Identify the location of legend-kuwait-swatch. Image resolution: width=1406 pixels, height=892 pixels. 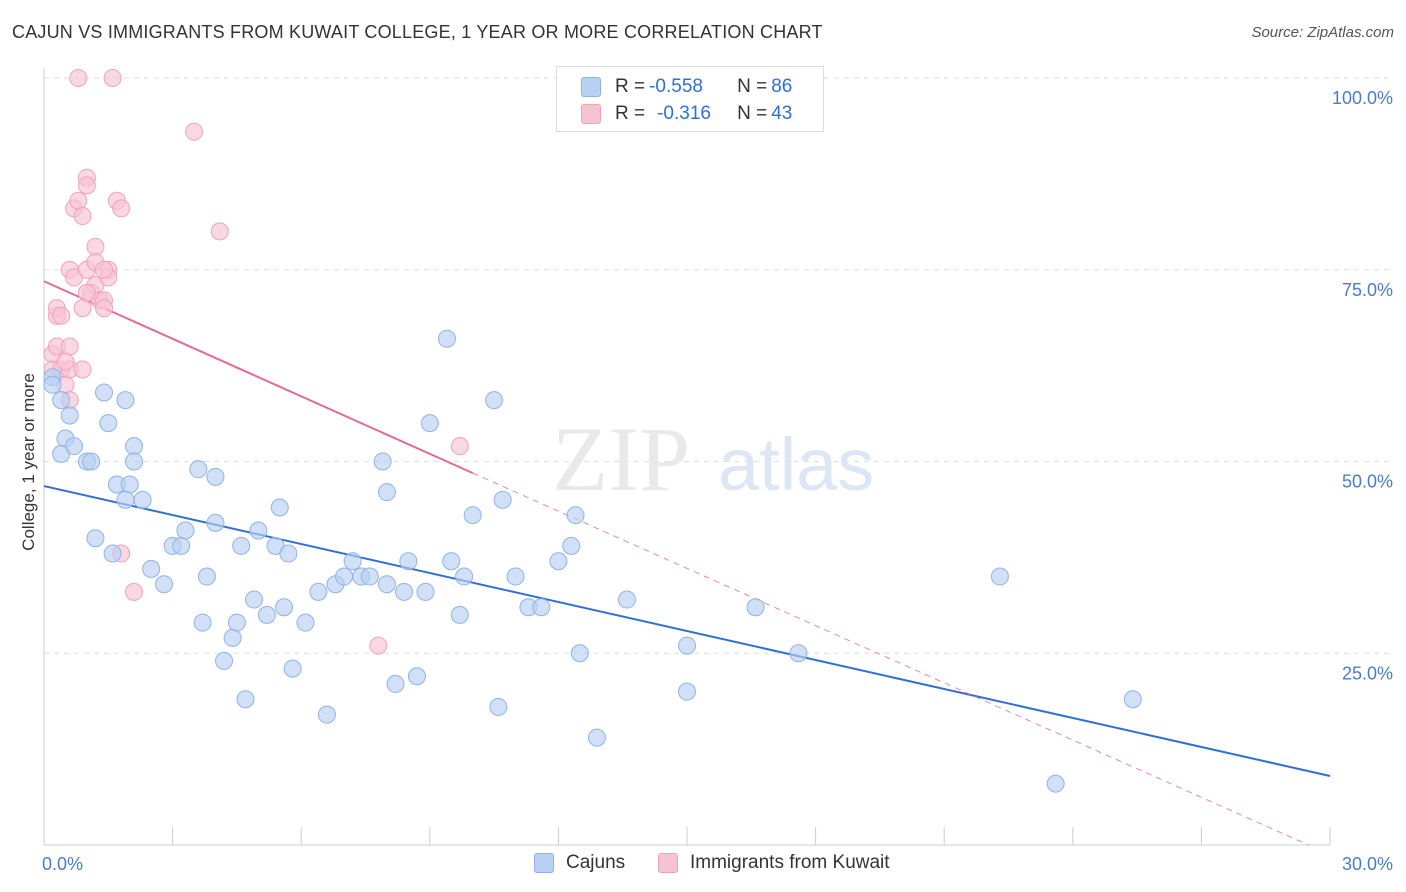
(668, 863).